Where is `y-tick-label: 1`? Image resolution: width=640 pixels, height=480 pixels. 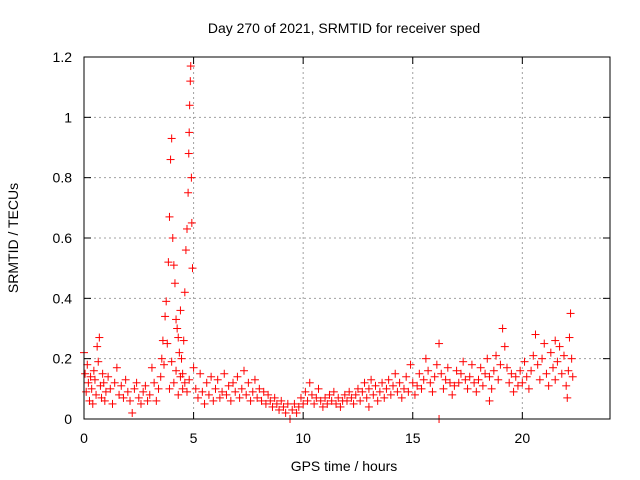 y-tick-label: 1 is located at coordinates (68, 117).